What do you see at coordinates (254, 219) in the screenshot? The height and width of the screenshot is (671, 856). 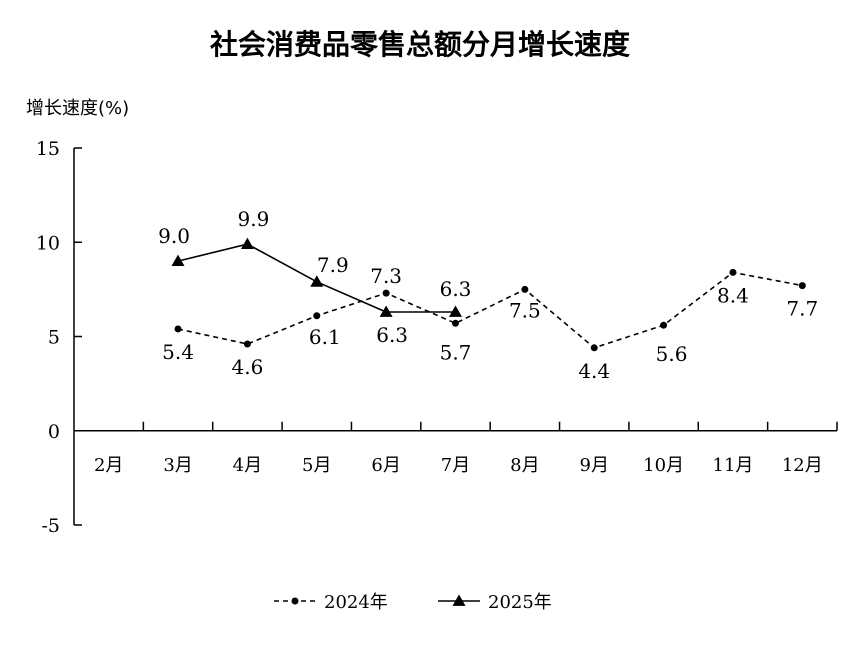 I see `data-label: 9.9` at bounding box center [254, 219].